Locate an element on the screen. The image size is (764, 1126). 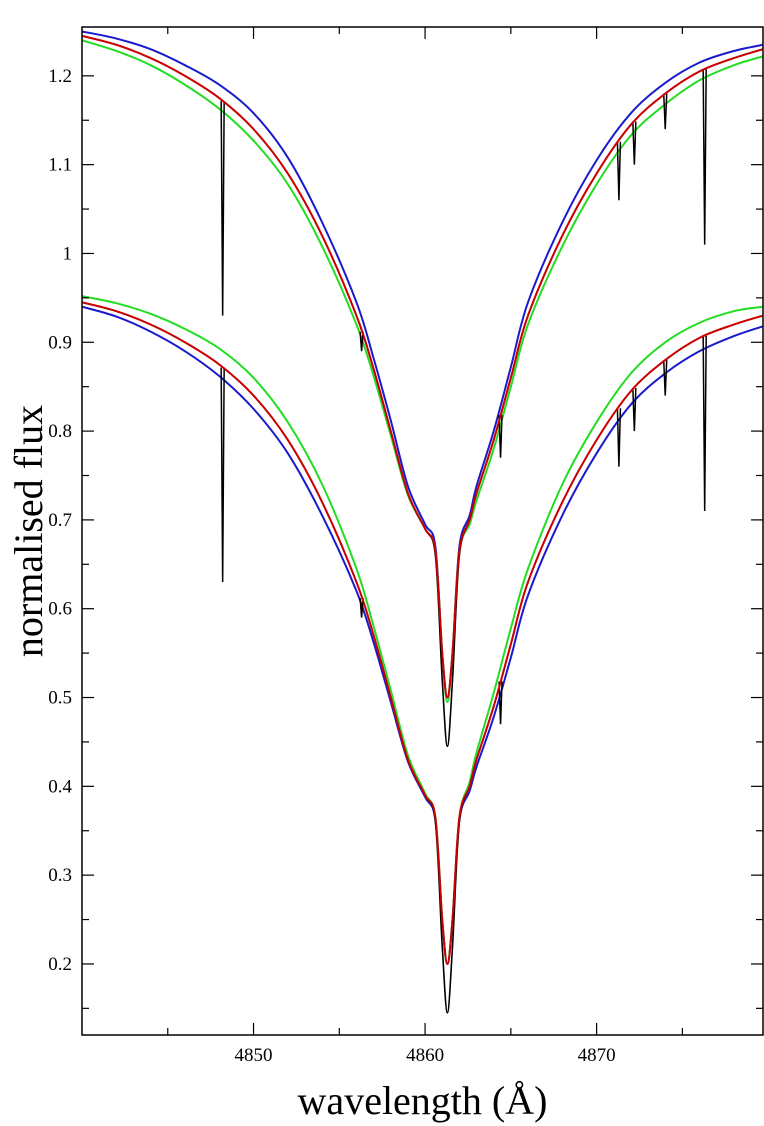
y-tick-labels: 0.2 0.3 0.4 0.5 0.6 0.7 0.8 0.9 1 1.1 1.2 is located at coordinates (60, 520).